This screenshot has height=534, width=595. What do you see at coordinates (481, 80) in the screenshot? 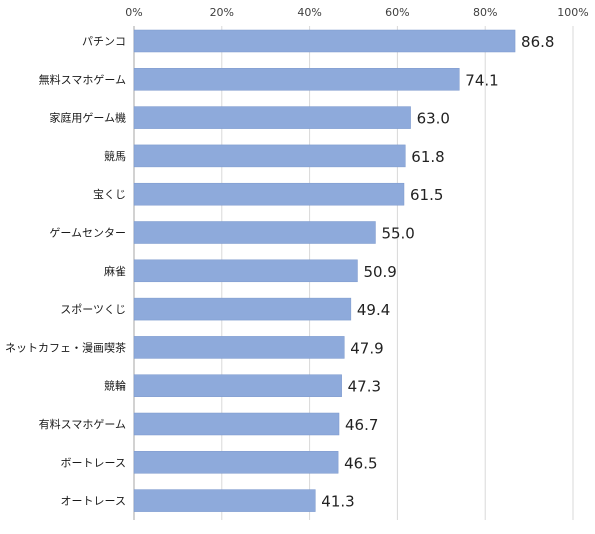
I see `data-label: 74.1` at bounding box center [481, 80].